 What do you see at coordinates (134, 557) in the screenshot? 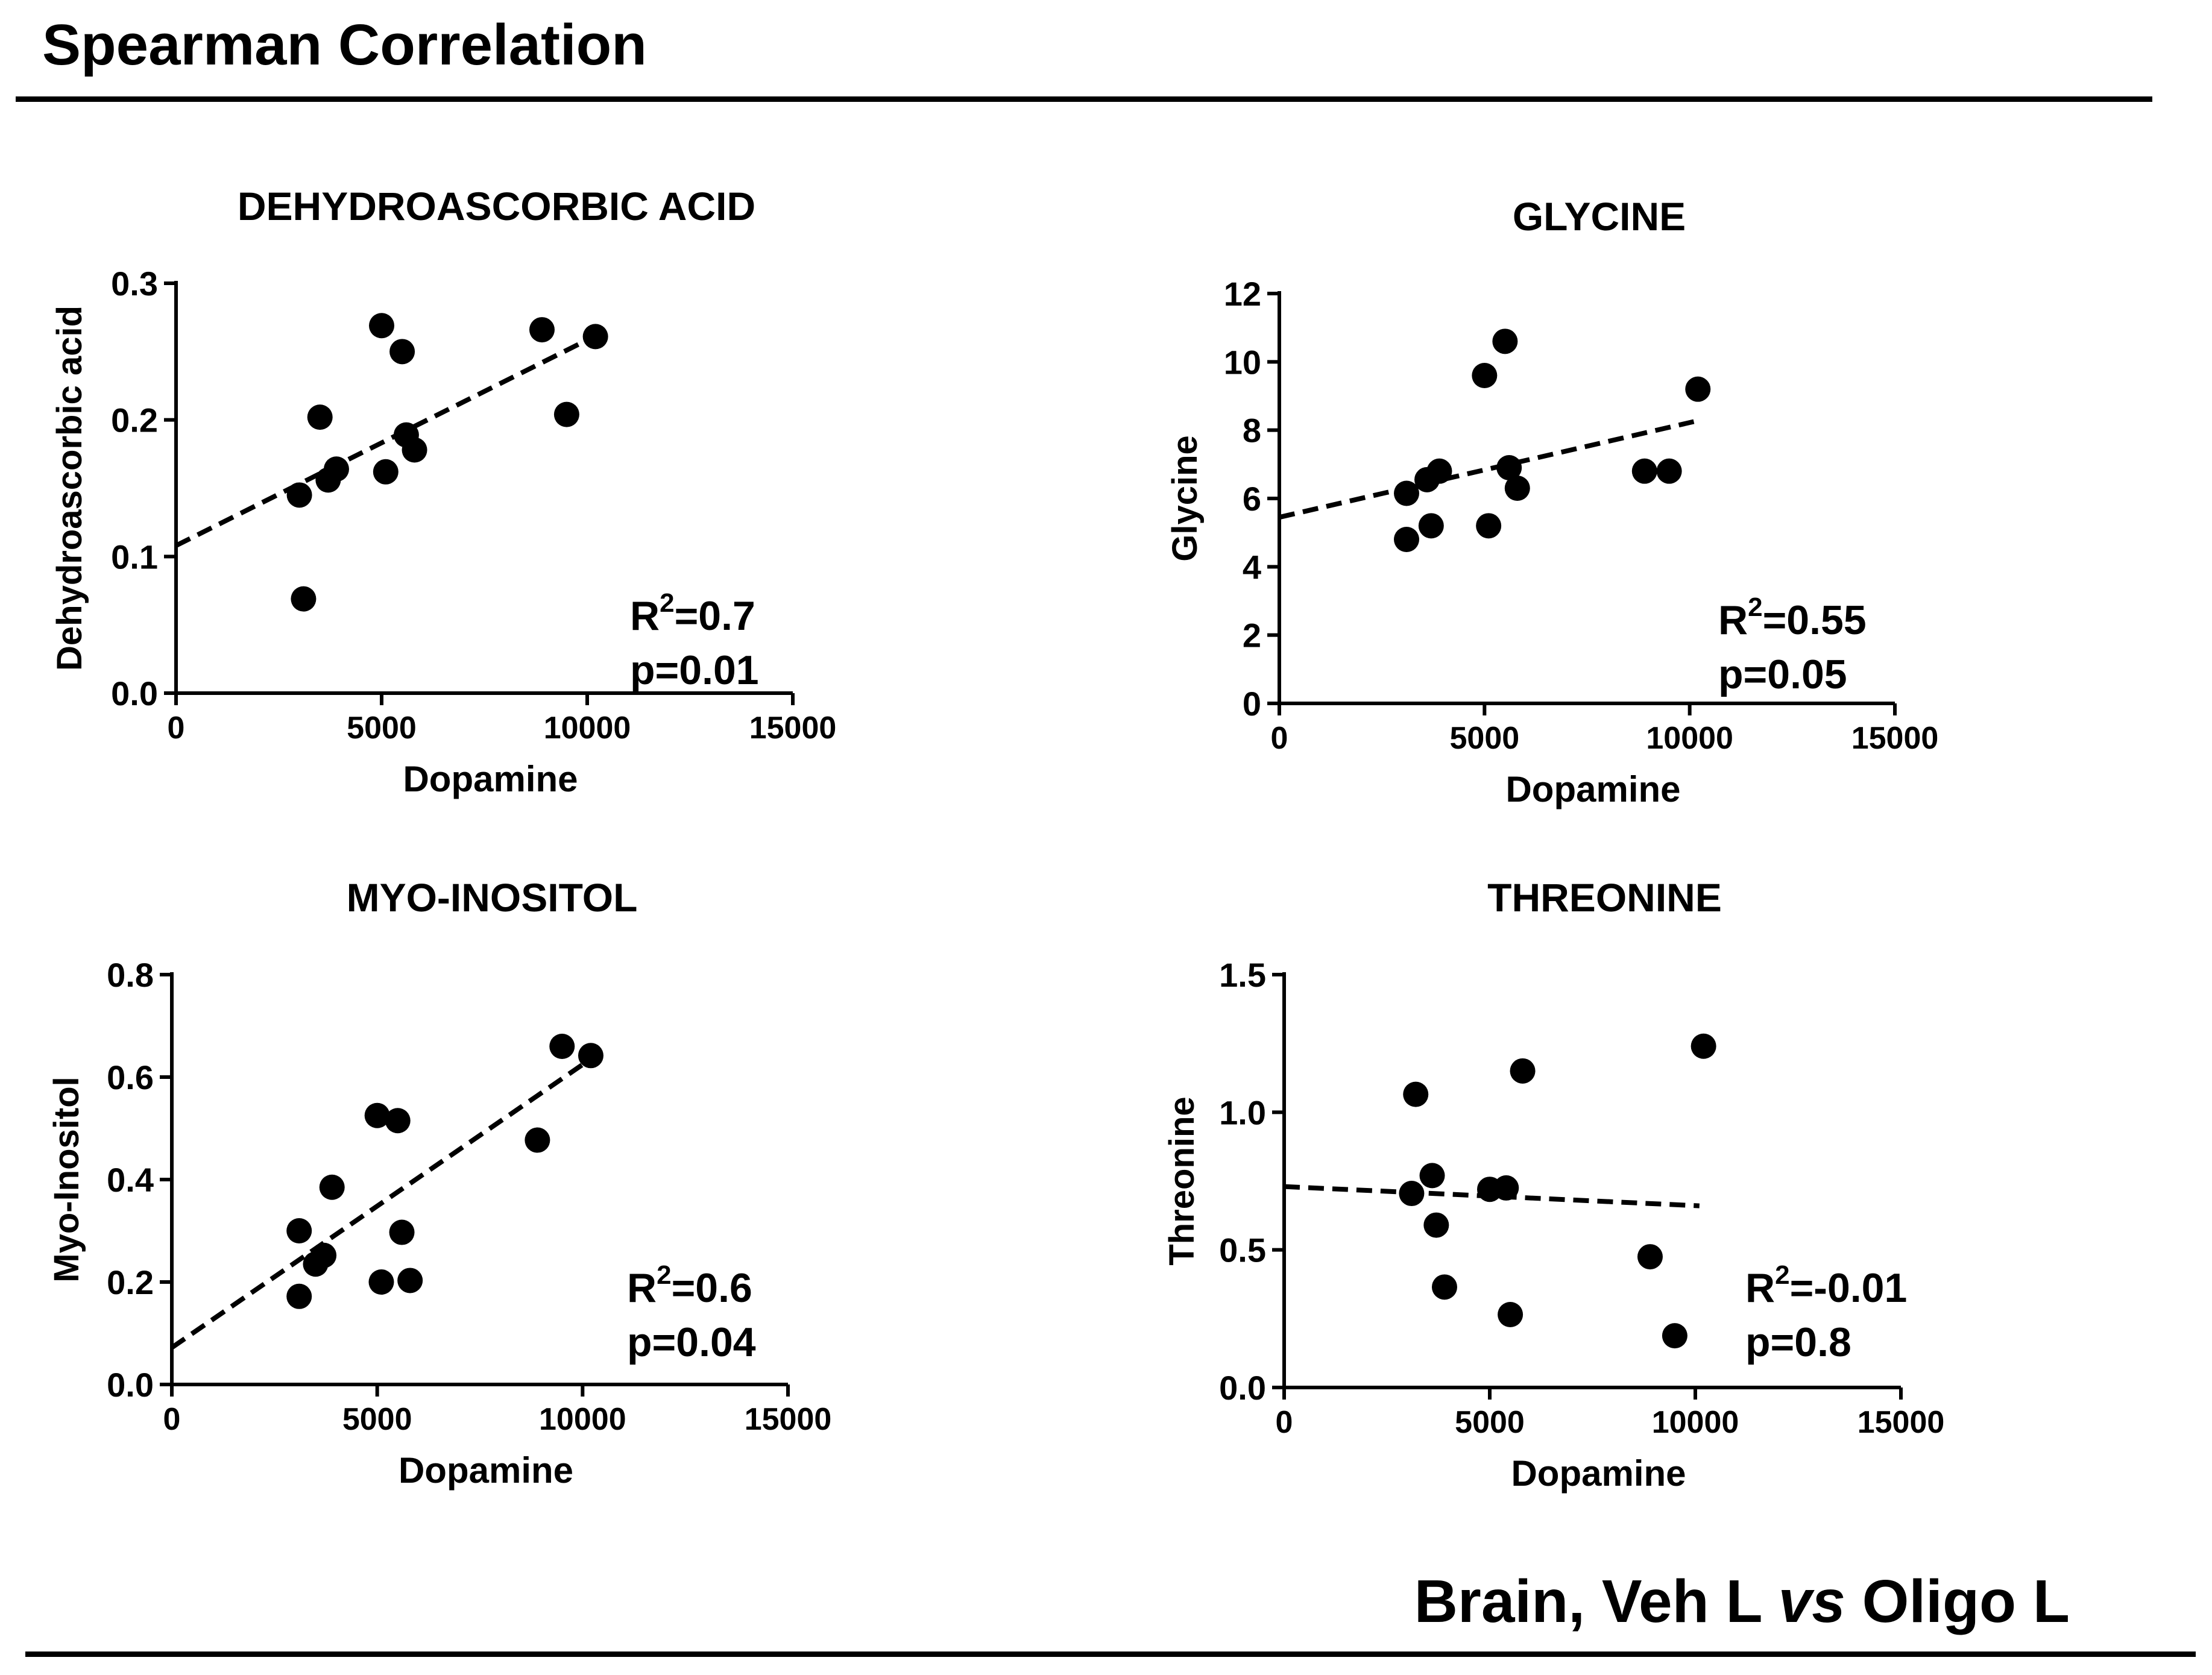
I see `y-tick-label: 0.1` at bounding box center [134, 557].